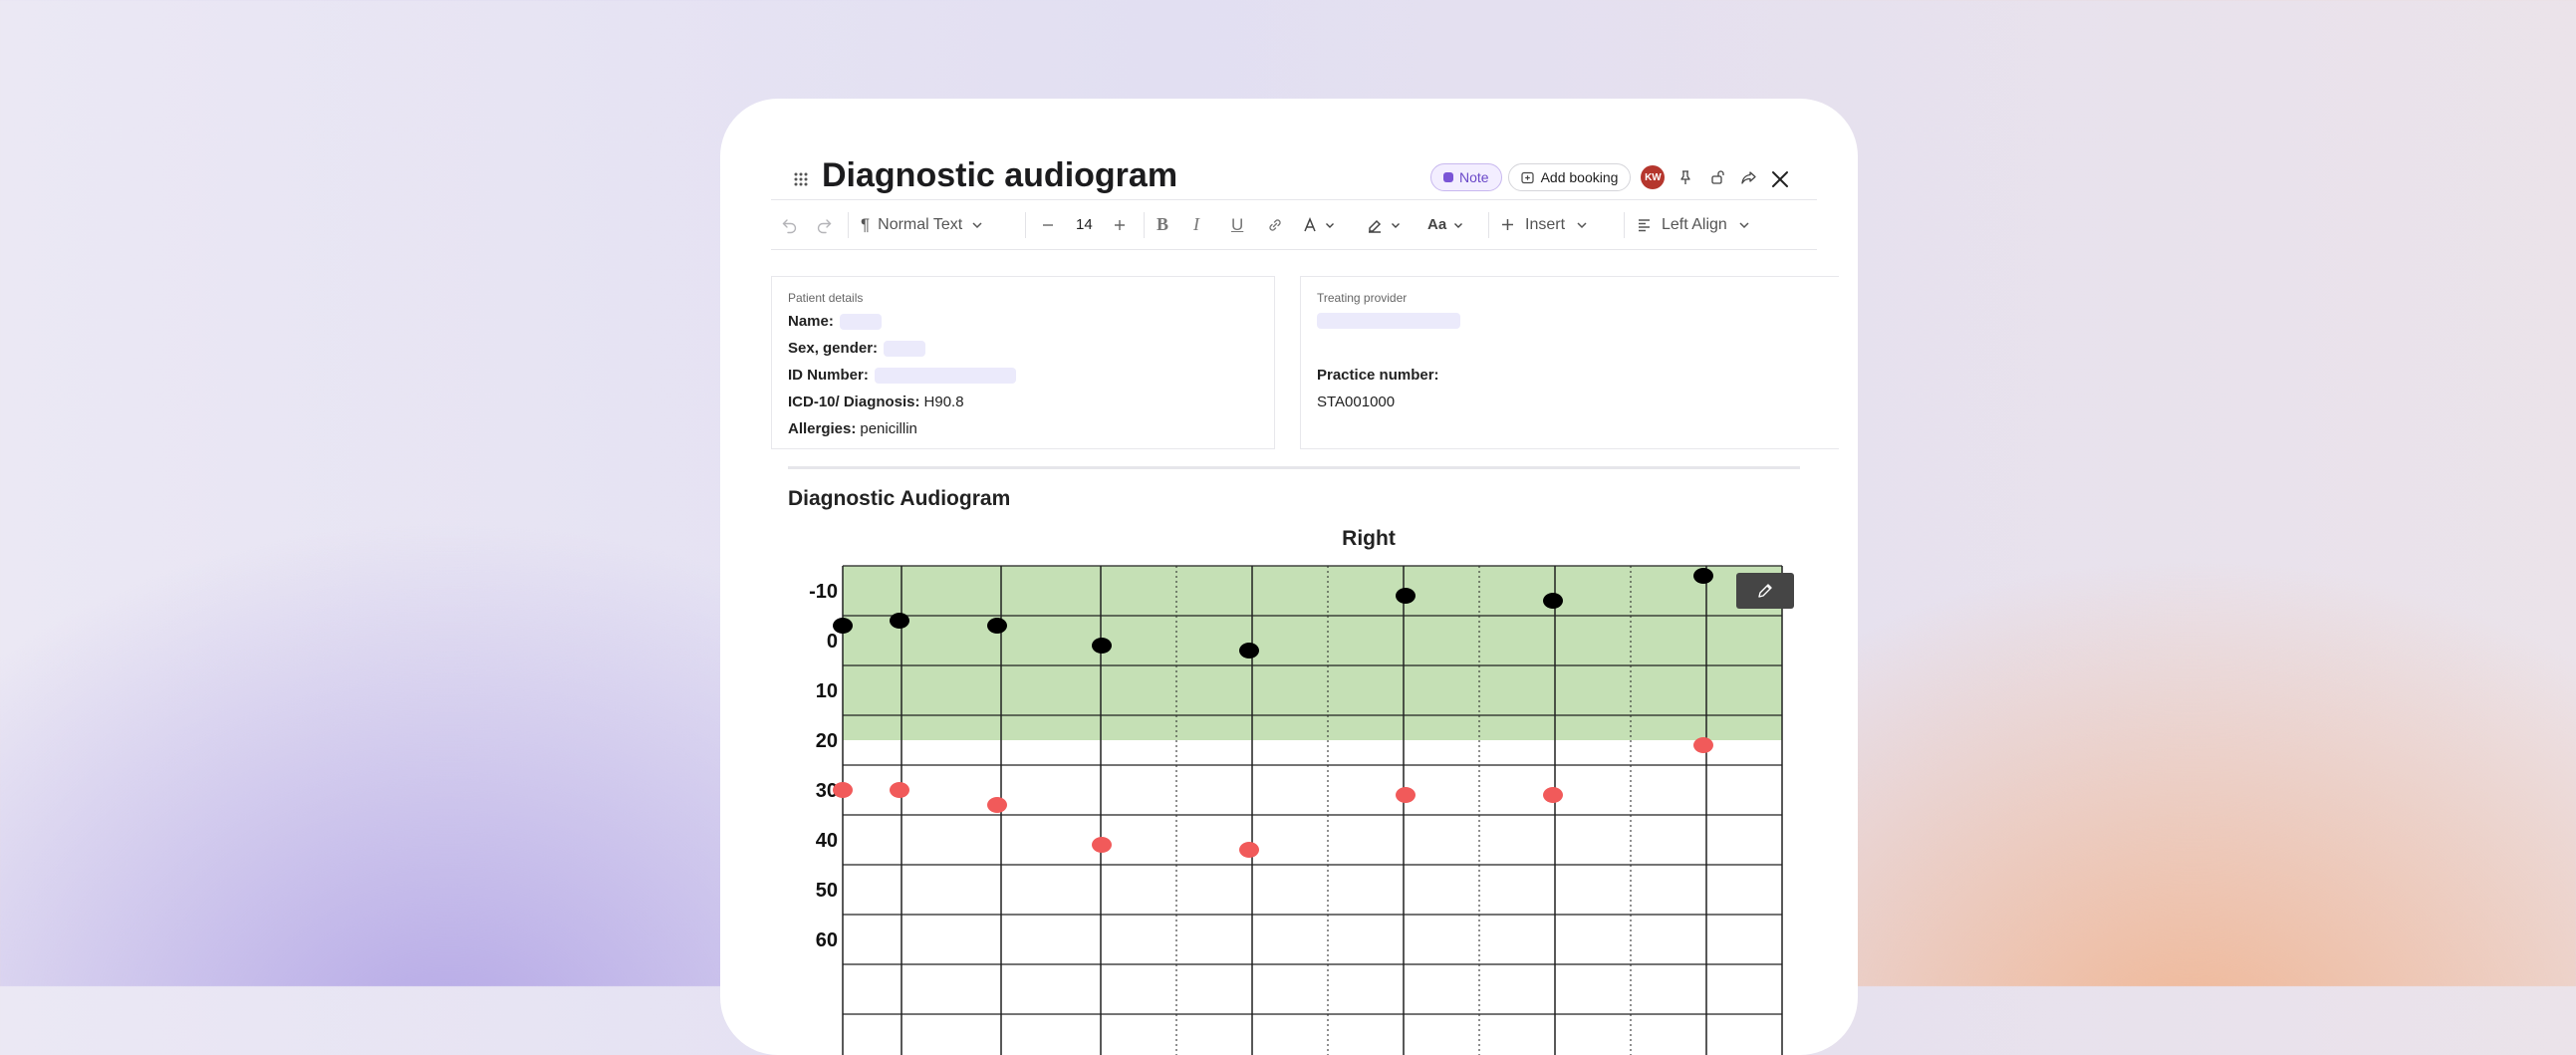 This screenshot has width=2576, height=1055. I want to click on text-color-select, so click(1319, 225).